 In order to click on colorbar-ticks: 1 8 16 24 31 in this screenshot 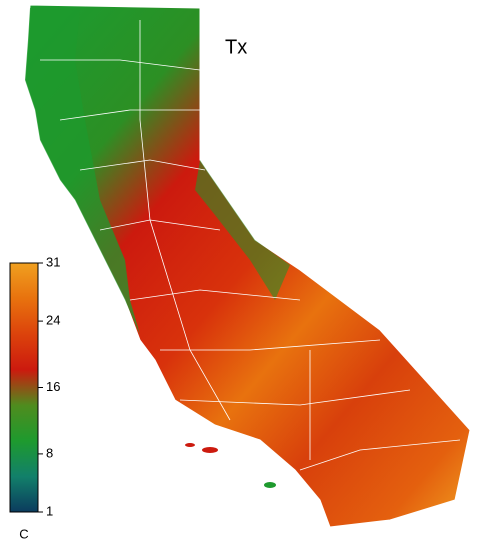, I will do `click(49, 386)`.